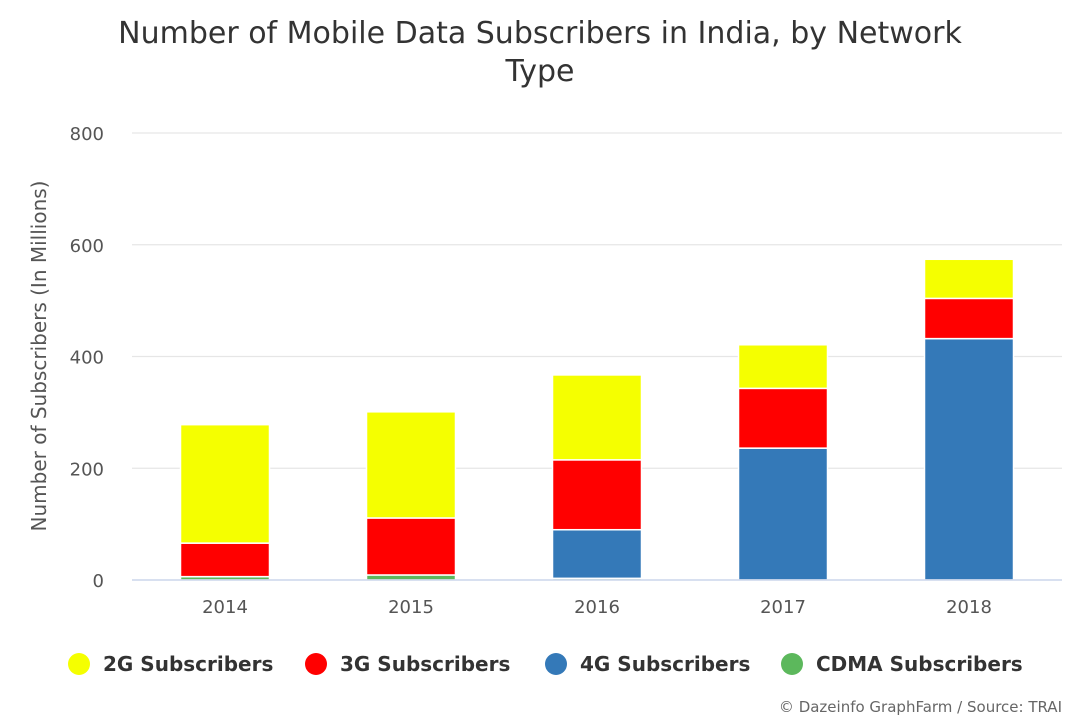 The image size is (1080, 720). I want to click on y-tick-label: 600, so click(87, 246).